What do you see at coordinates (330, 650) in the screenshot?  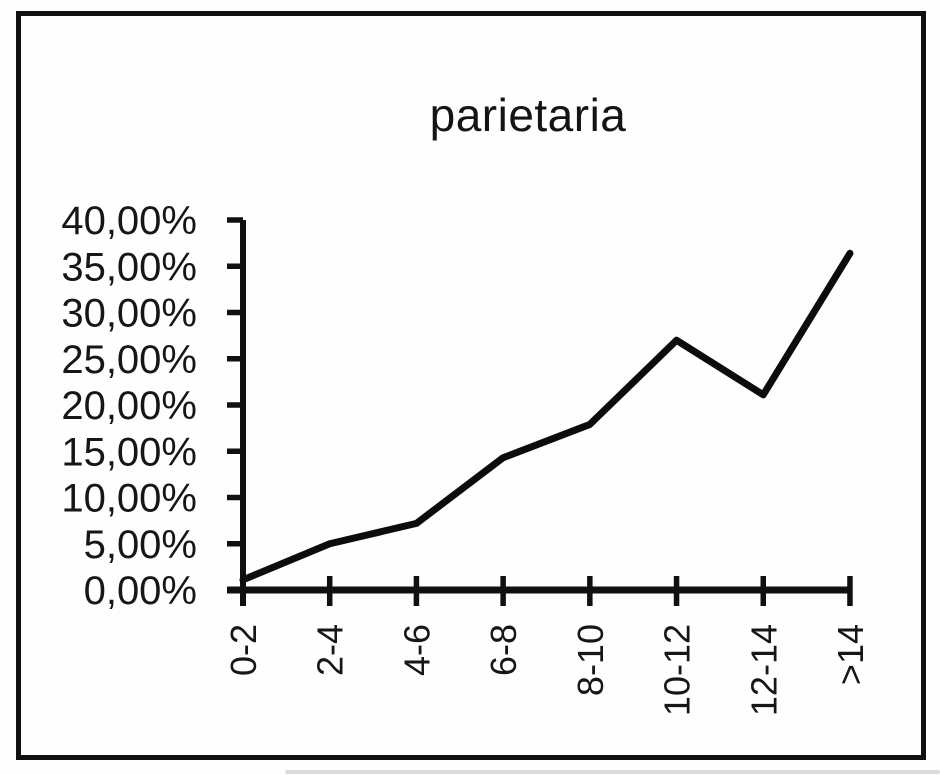 I see `x-tick-label: 2-4` at bounding box center [330, 650].